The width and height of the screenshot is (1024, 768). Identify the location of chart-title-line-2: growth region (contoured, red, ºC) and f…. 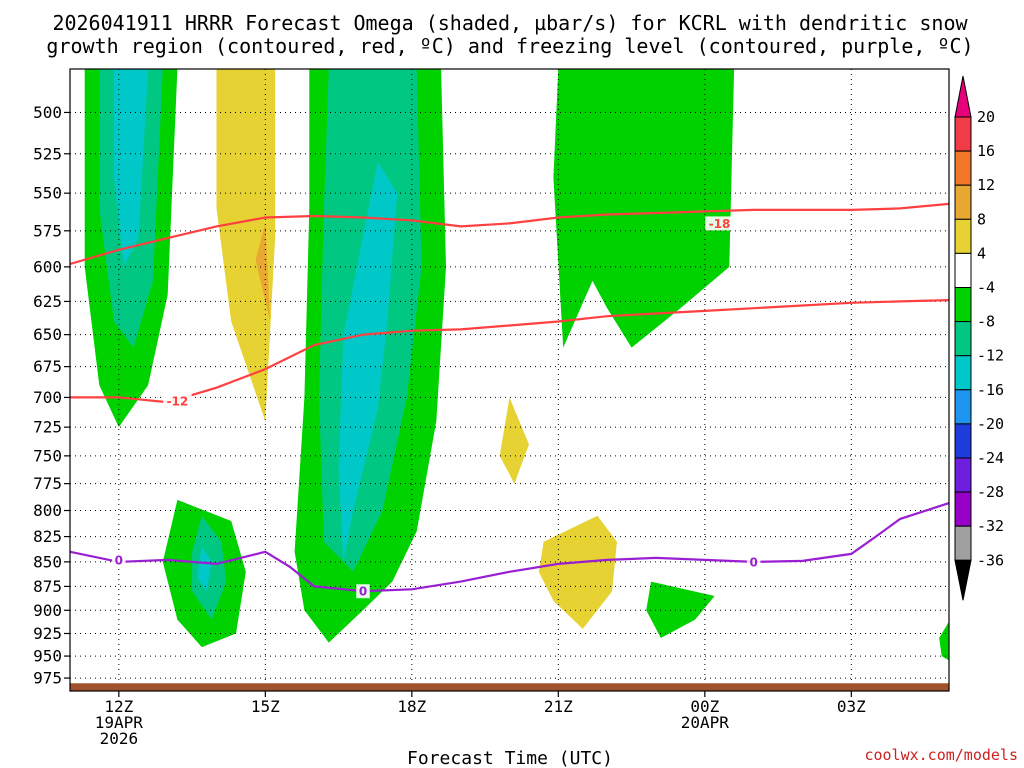
(509, 46).